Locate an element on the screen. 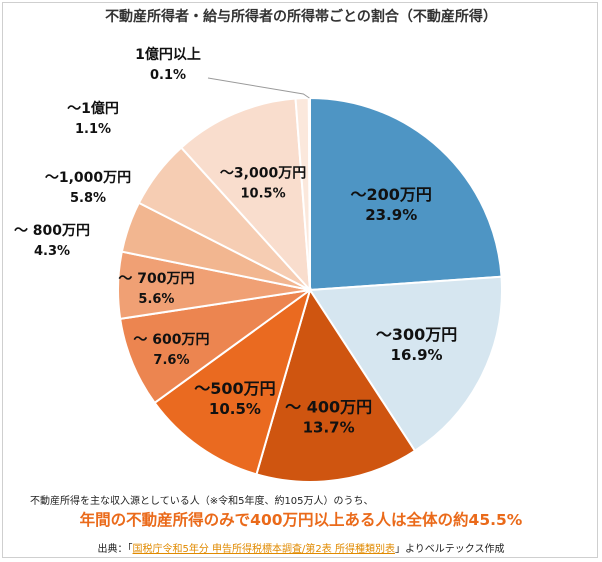 The image size is (602, 562). source-suffix: 」よりベルテックス作成 is located at coordinates (449, 549).